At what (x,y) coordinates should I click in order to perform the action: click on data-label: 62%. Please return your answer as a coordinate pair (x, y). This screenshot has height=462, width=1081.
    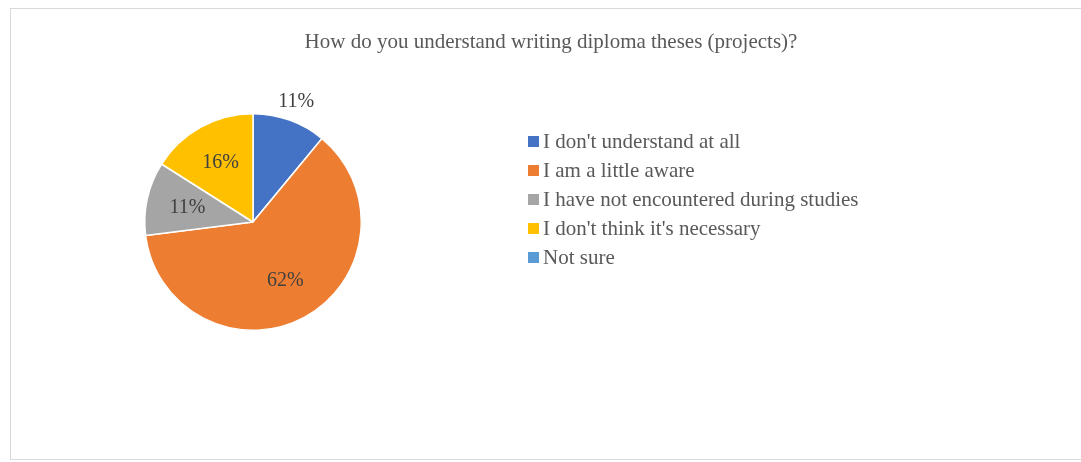
    Looking at the image, I should click on (285, 279).